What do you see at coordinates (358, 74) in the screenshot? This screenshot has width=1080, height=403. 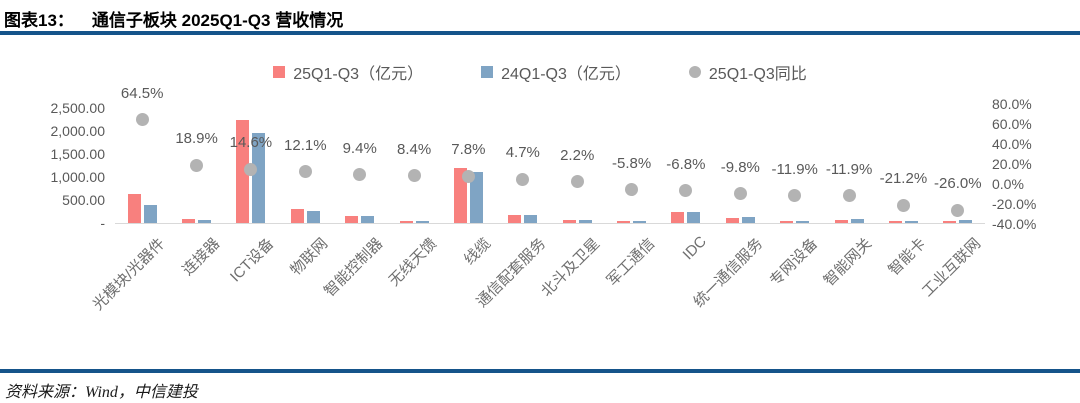 I see `legend-label-2025: 25Q1-Q3（亿元）` at bounding box center [358, 74].